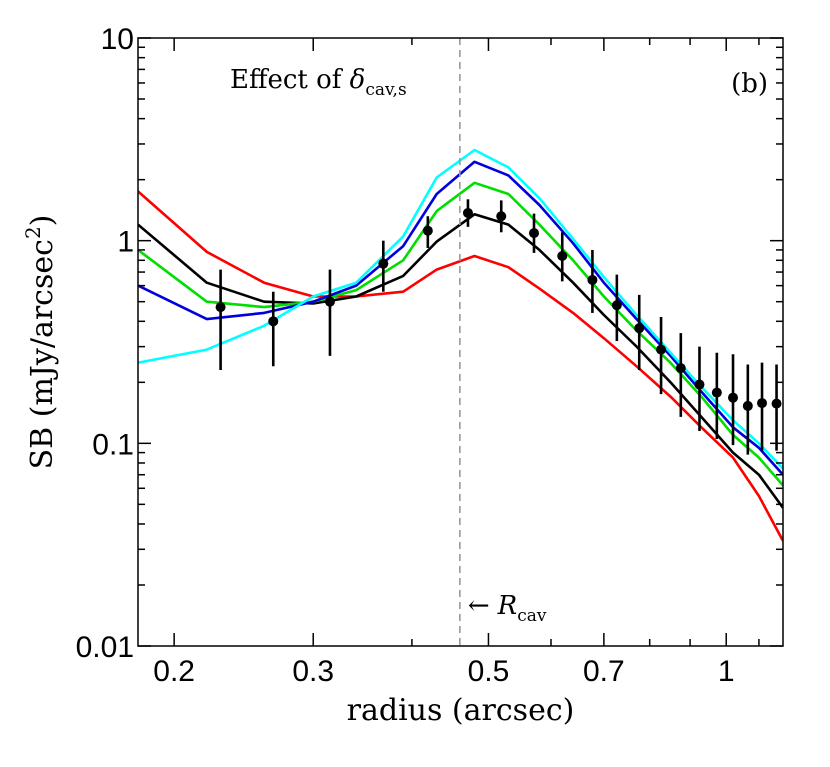 Image resolution: width=830 pixels, height=767 pixels. I want to click on x-tick-label: 0.5, so click(489, 671).